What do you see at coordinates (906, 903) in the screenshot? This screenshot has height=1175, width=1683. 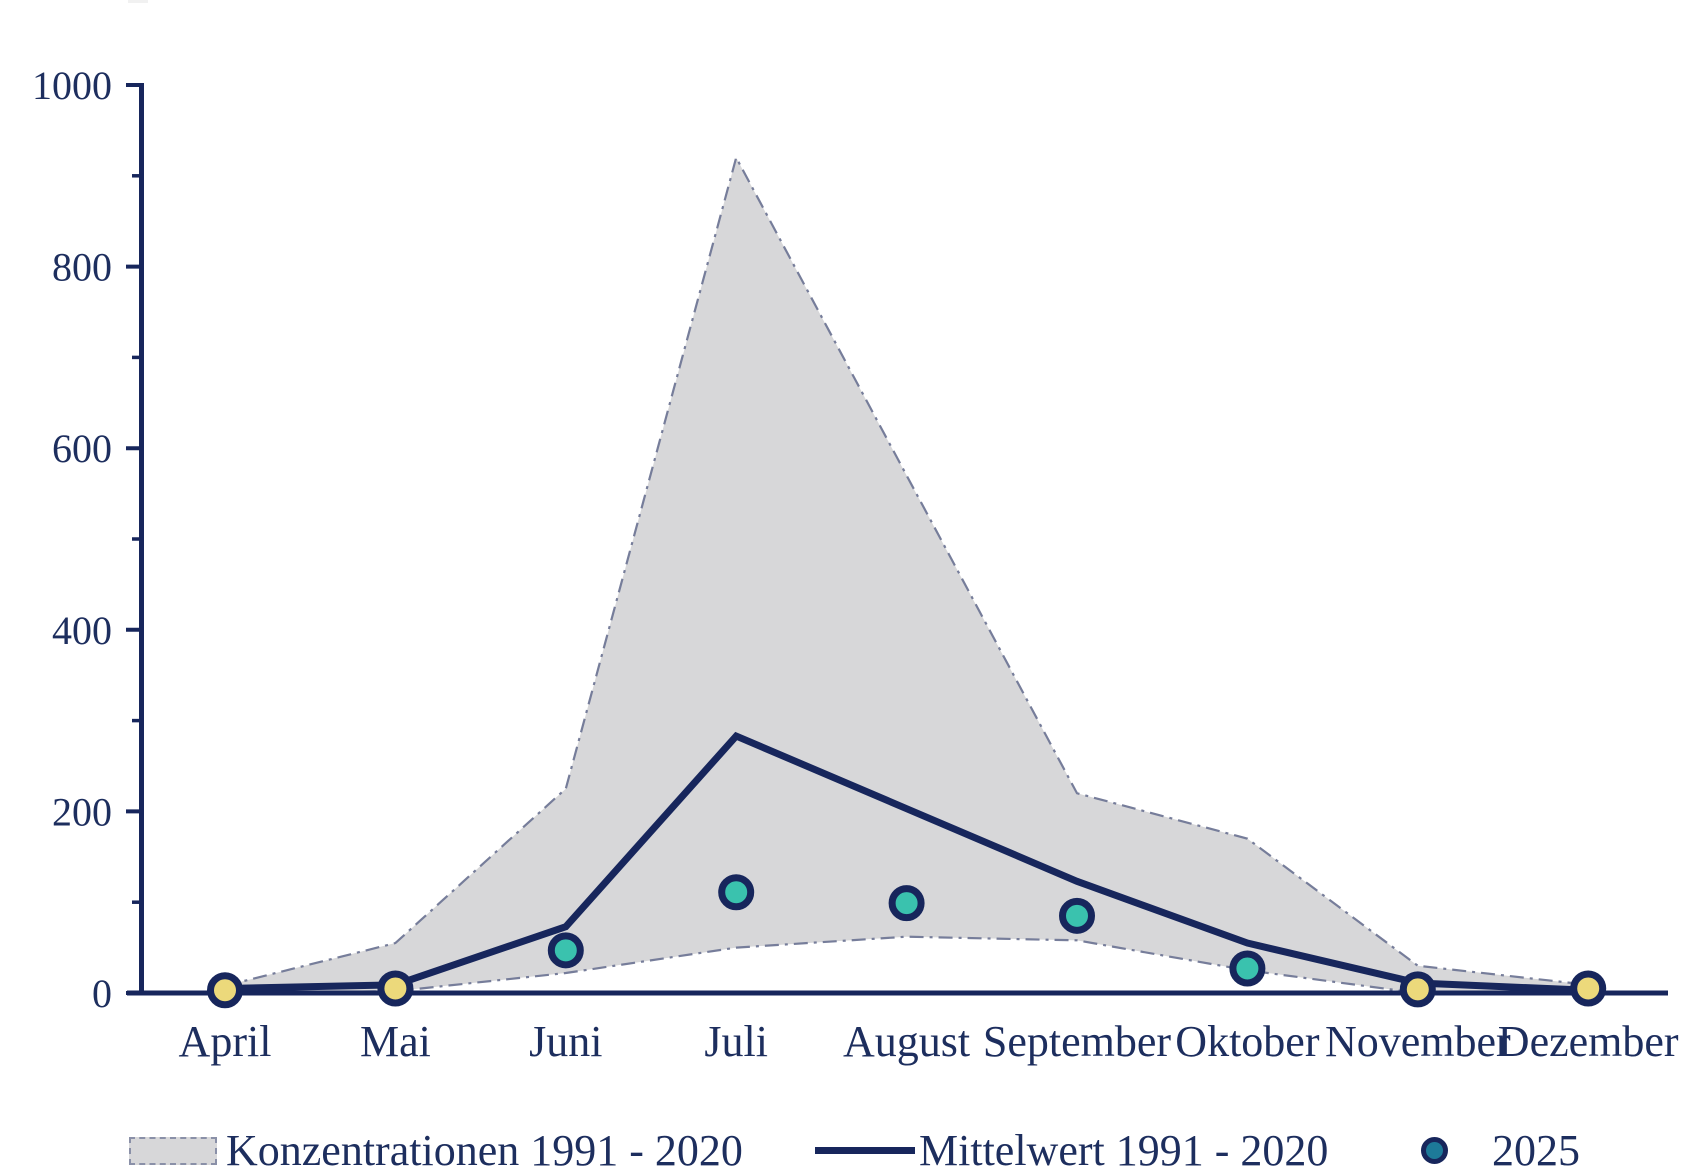 I see `data-point-august` at bounding box center [906, 903].